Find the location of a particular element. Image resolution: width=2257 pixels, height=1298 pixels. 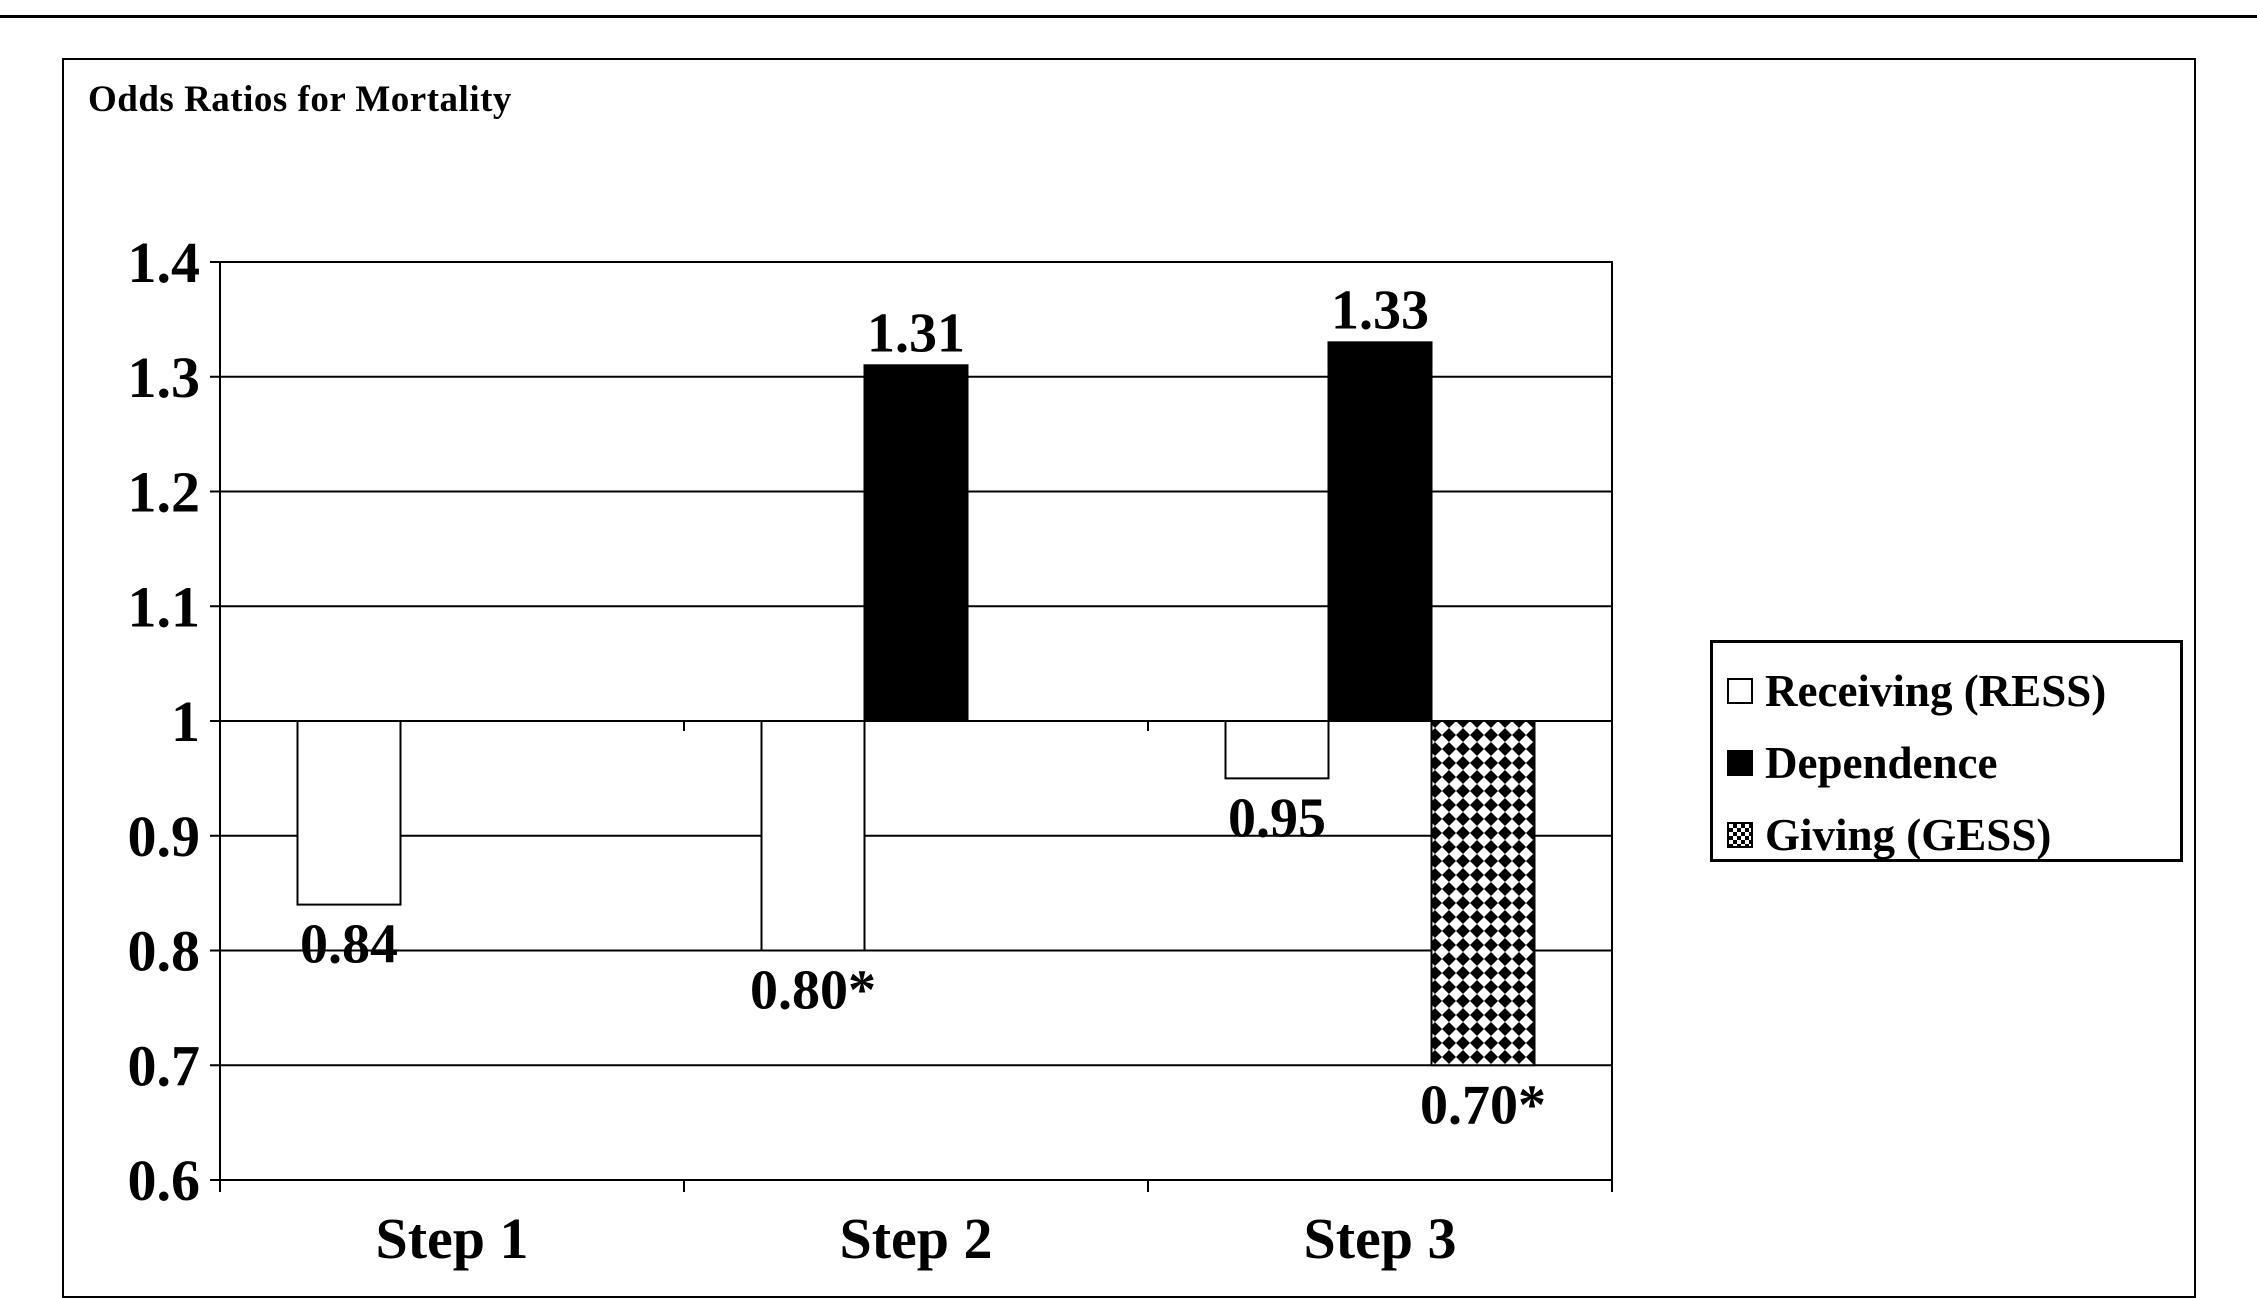

data-label: 1.33 is located at coordinates (1380, 310).